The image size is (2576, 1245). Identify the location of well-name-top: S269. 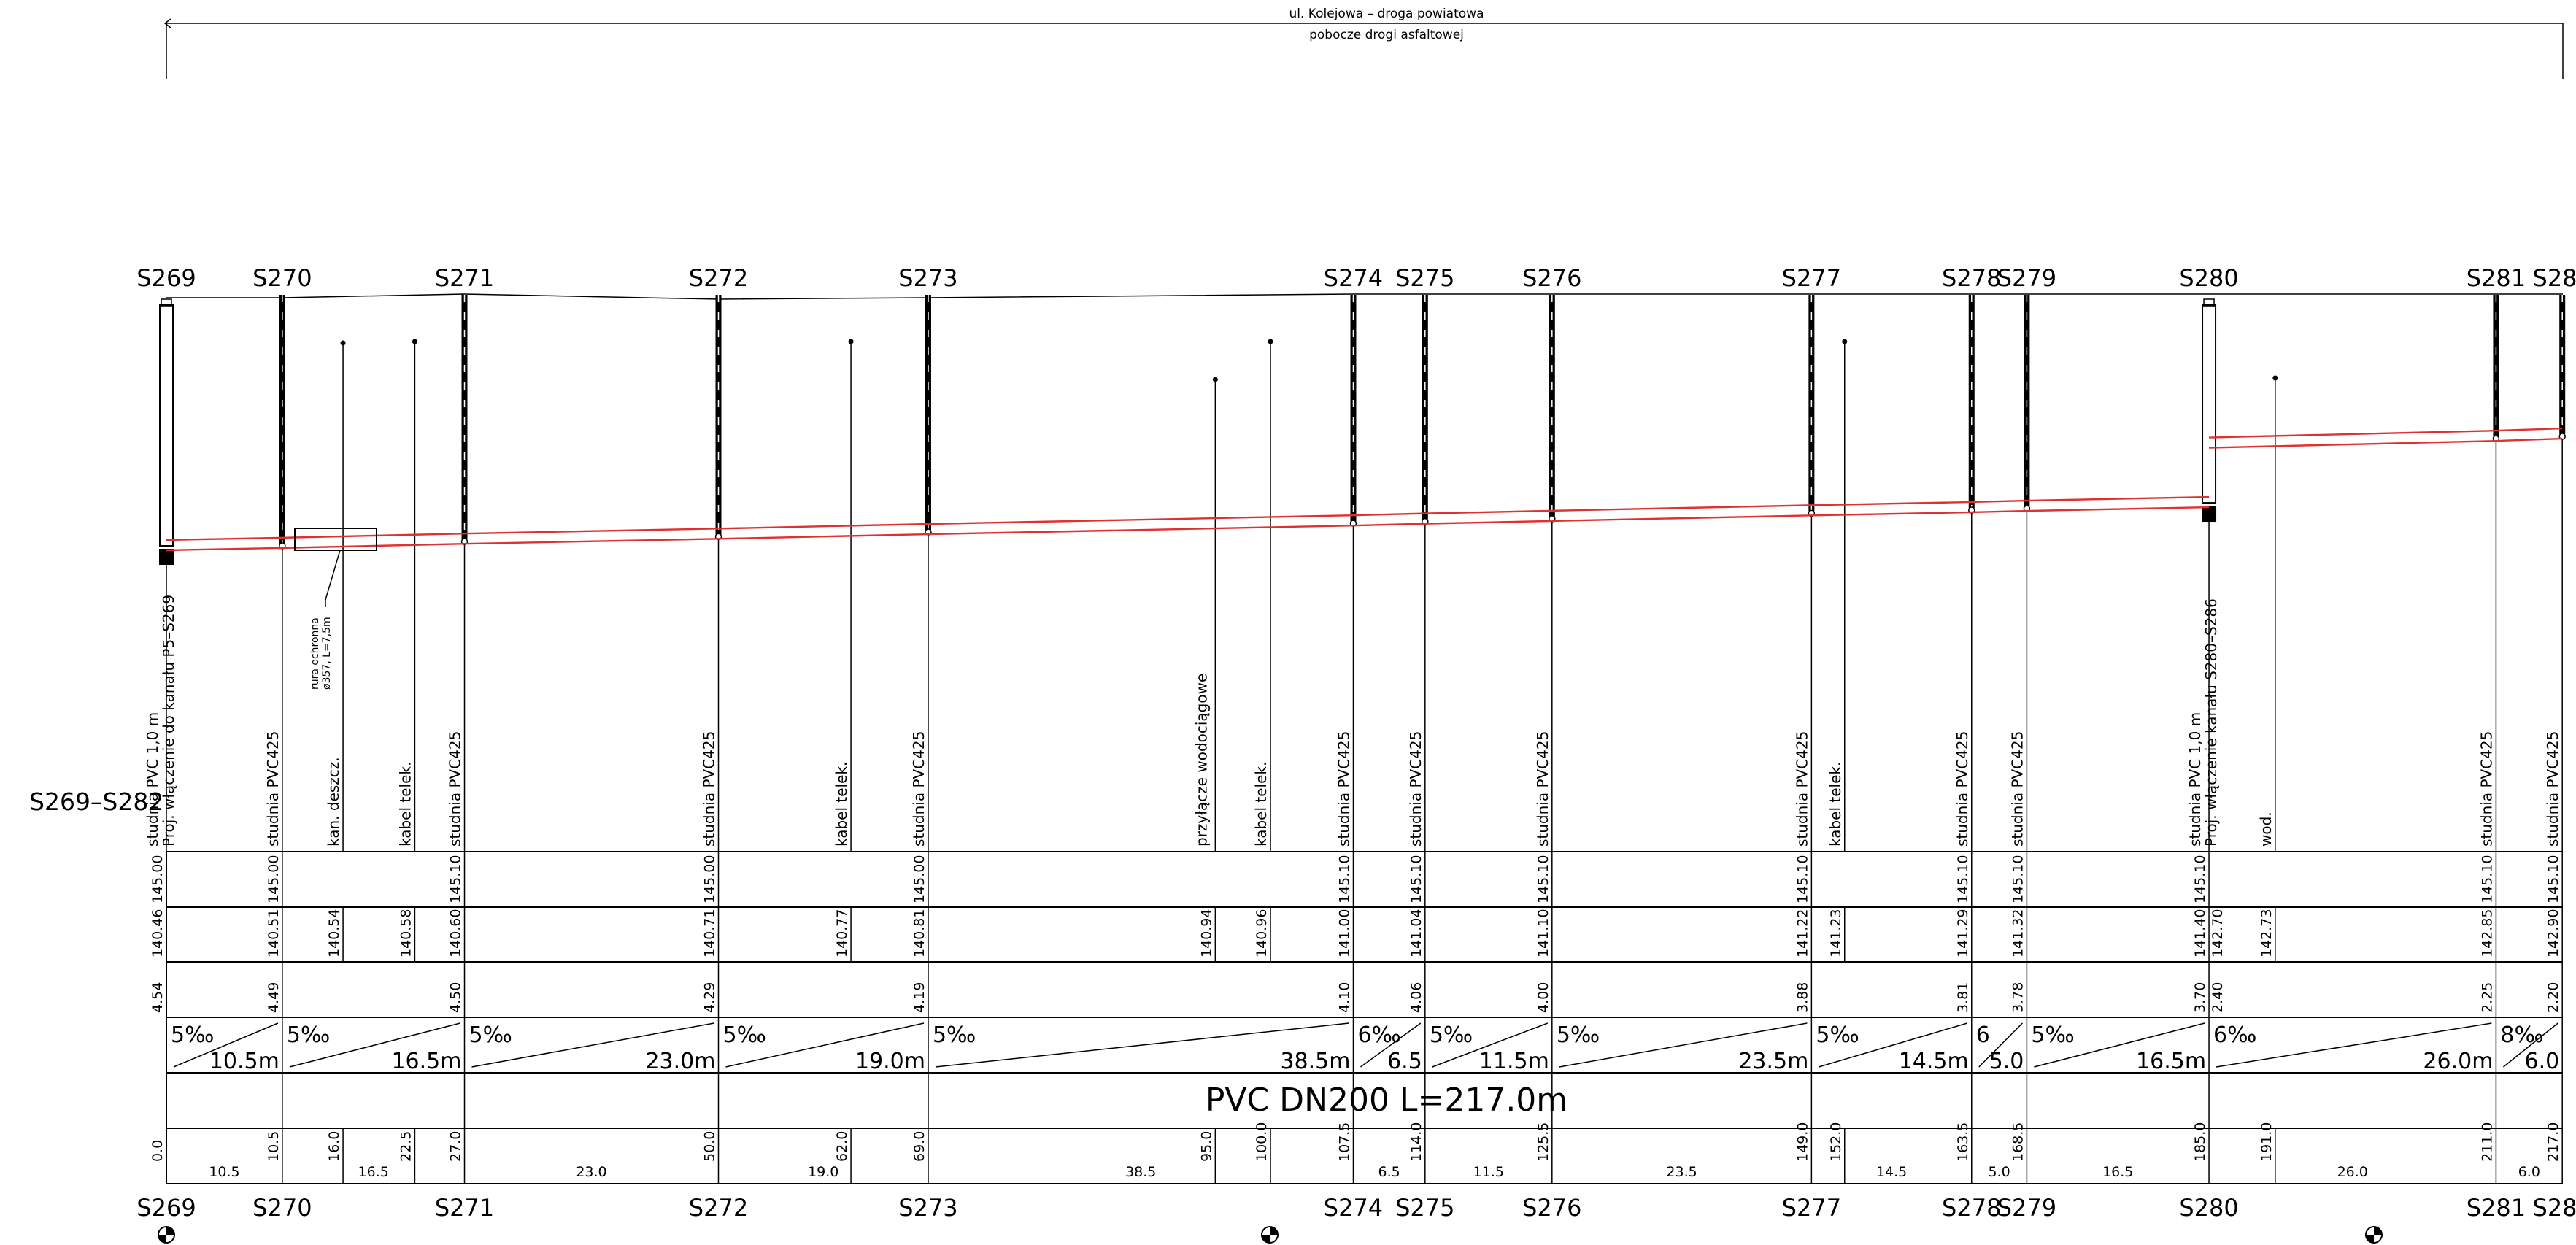
(166, 278).